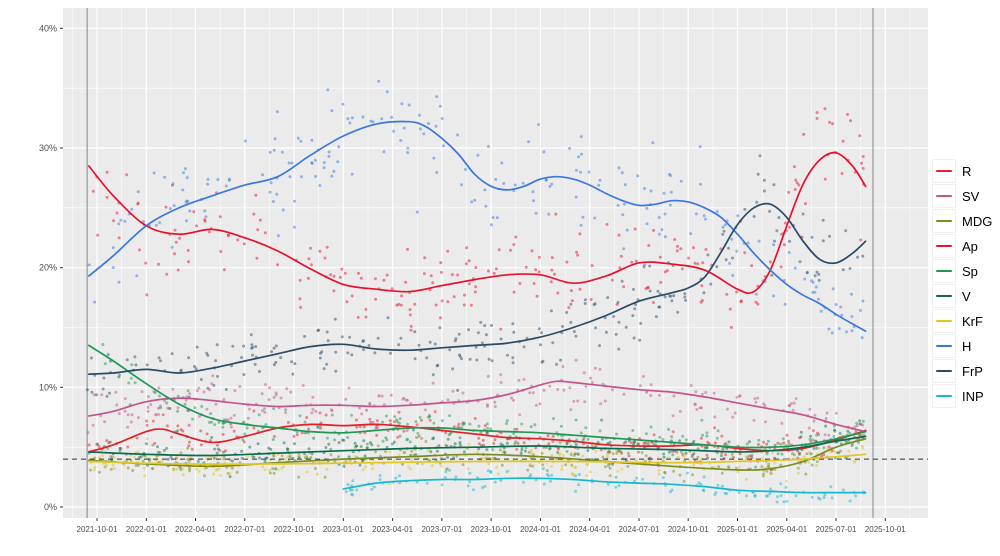  I want to click on trend-line-R, so click(477, 438).